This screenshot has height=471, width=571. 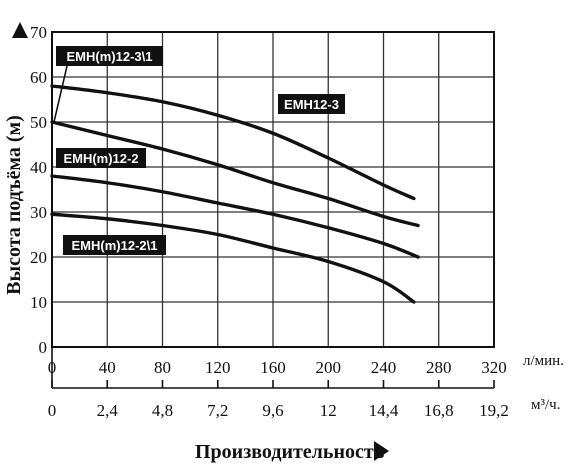 I want to click on x-tick-label: 320, so click(x=494, y=367).